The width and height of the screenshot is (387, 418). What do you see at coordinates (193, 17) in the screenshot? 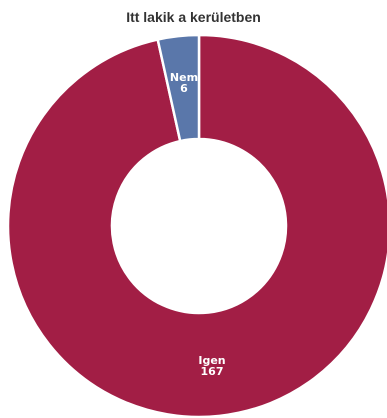
I see `chart-title: Itt lakik a kerületben` at bounding box center [193, 17].